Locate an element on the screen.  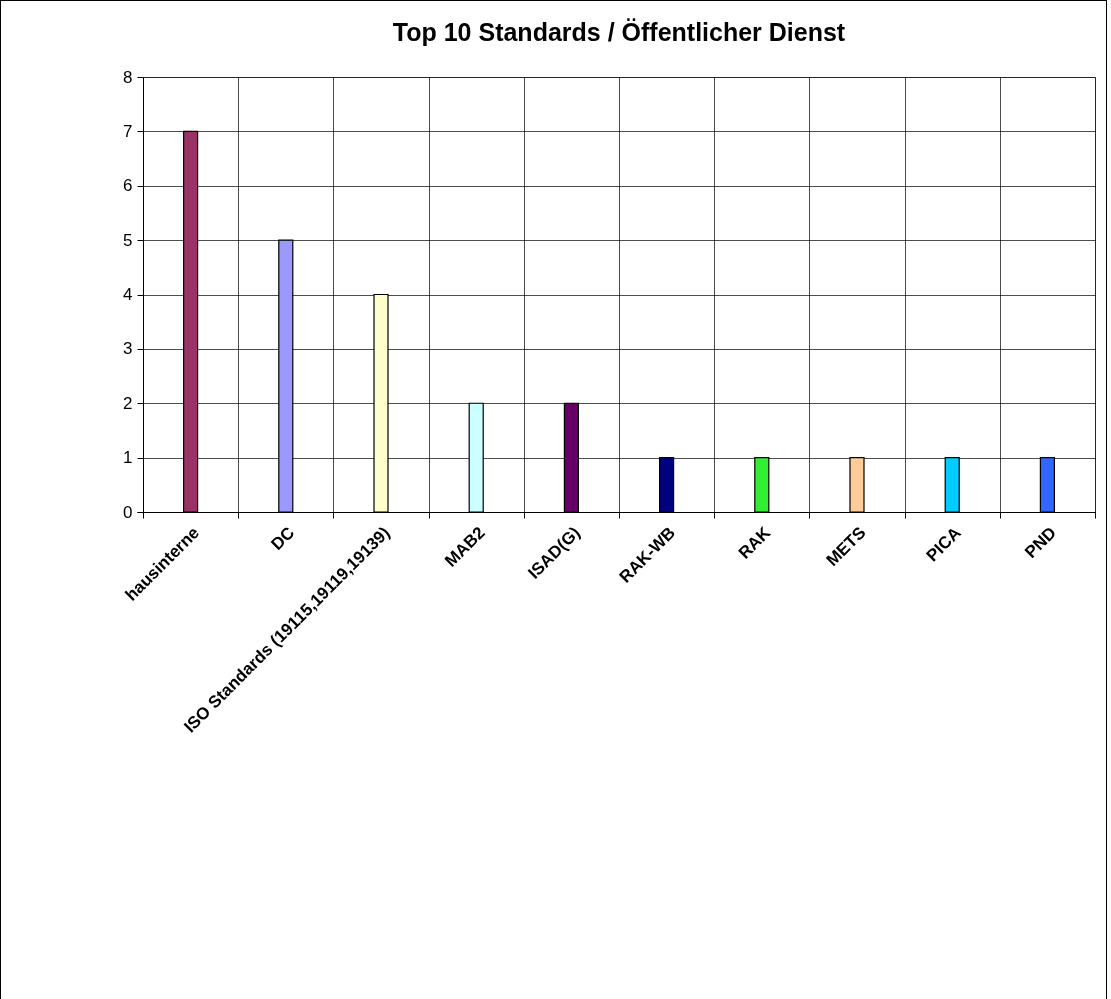
y-tick-label: 4 is located at coordinates (128, 294).